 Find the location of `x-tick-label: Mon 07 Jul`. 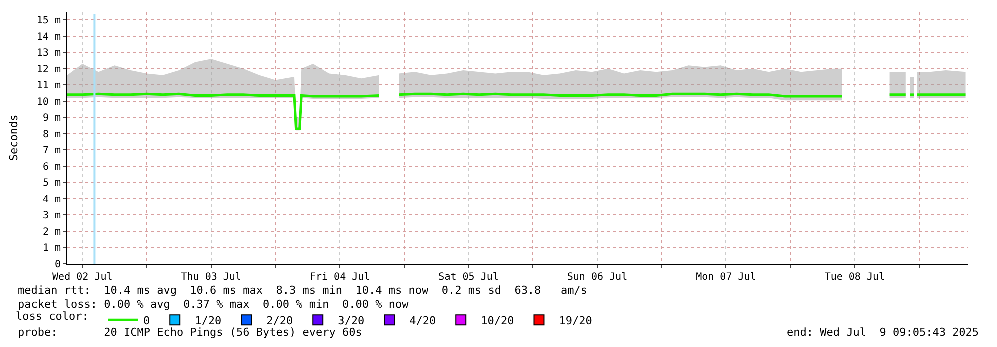

x-tick-label: Mon 07 Jul is located at coordinates (726, 277).